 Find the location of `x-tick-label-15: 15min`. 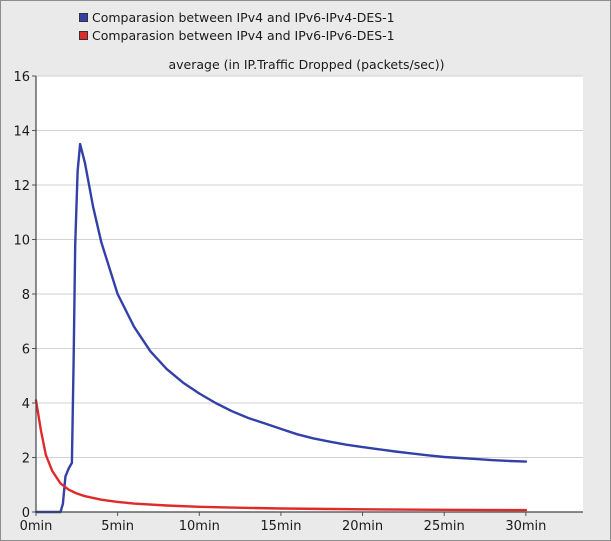

x-tick-label-15: 15min is located at coordinates (280, 526).